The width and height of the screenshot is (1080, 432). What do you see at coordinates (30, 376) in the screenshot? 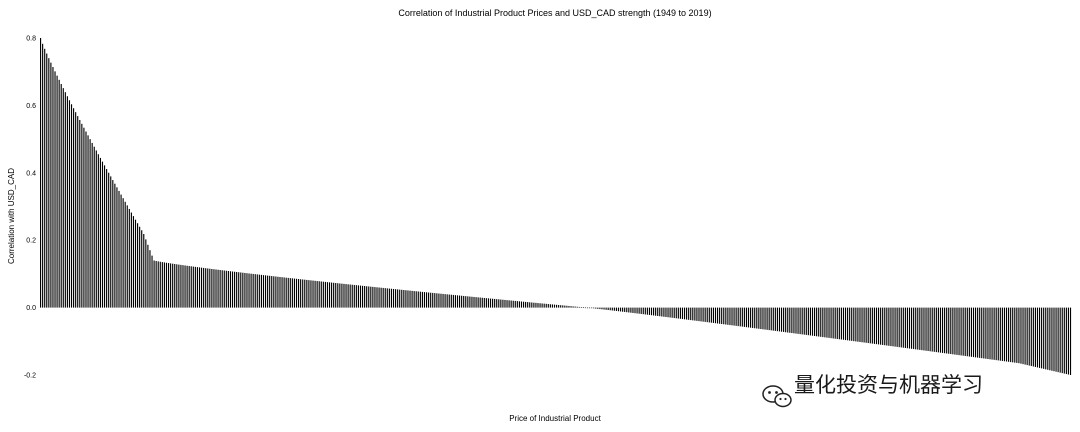
I see `y-tick-label: -0.2` at bounding box center [30, 376].